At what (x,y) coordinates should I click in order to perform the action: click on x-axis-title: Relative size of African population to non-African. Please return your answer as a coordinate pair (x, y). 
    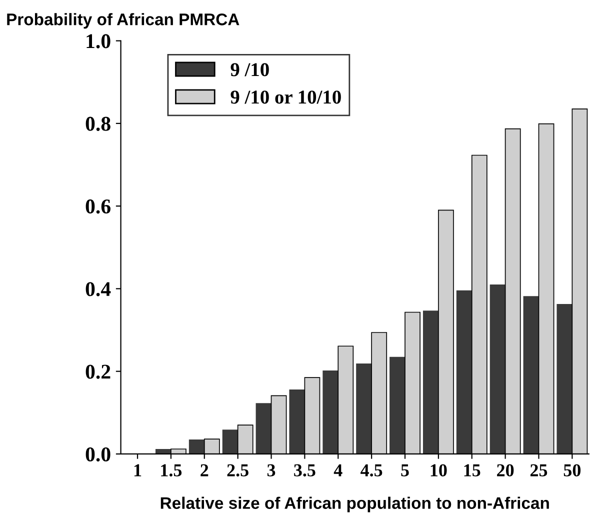
    Looking at the image, I should click on (354, 504).